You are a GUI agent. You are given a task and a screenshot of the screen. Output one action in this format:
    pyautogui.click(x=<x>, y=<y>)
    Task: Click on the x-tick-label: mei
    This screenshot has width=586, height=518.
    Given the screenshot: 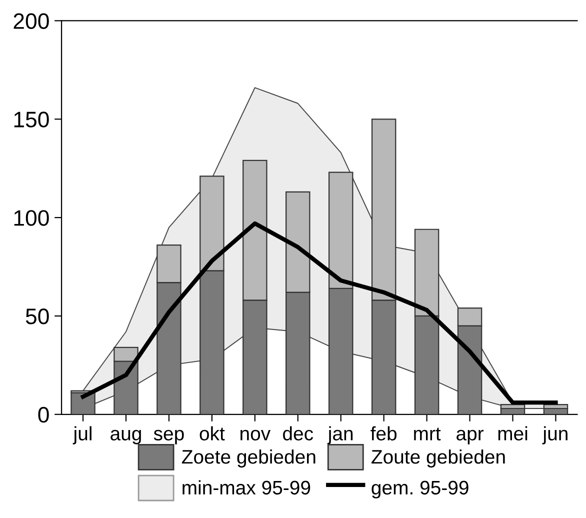 What is the action you would take?
    pyautogui.click(x=513, y=433)
    